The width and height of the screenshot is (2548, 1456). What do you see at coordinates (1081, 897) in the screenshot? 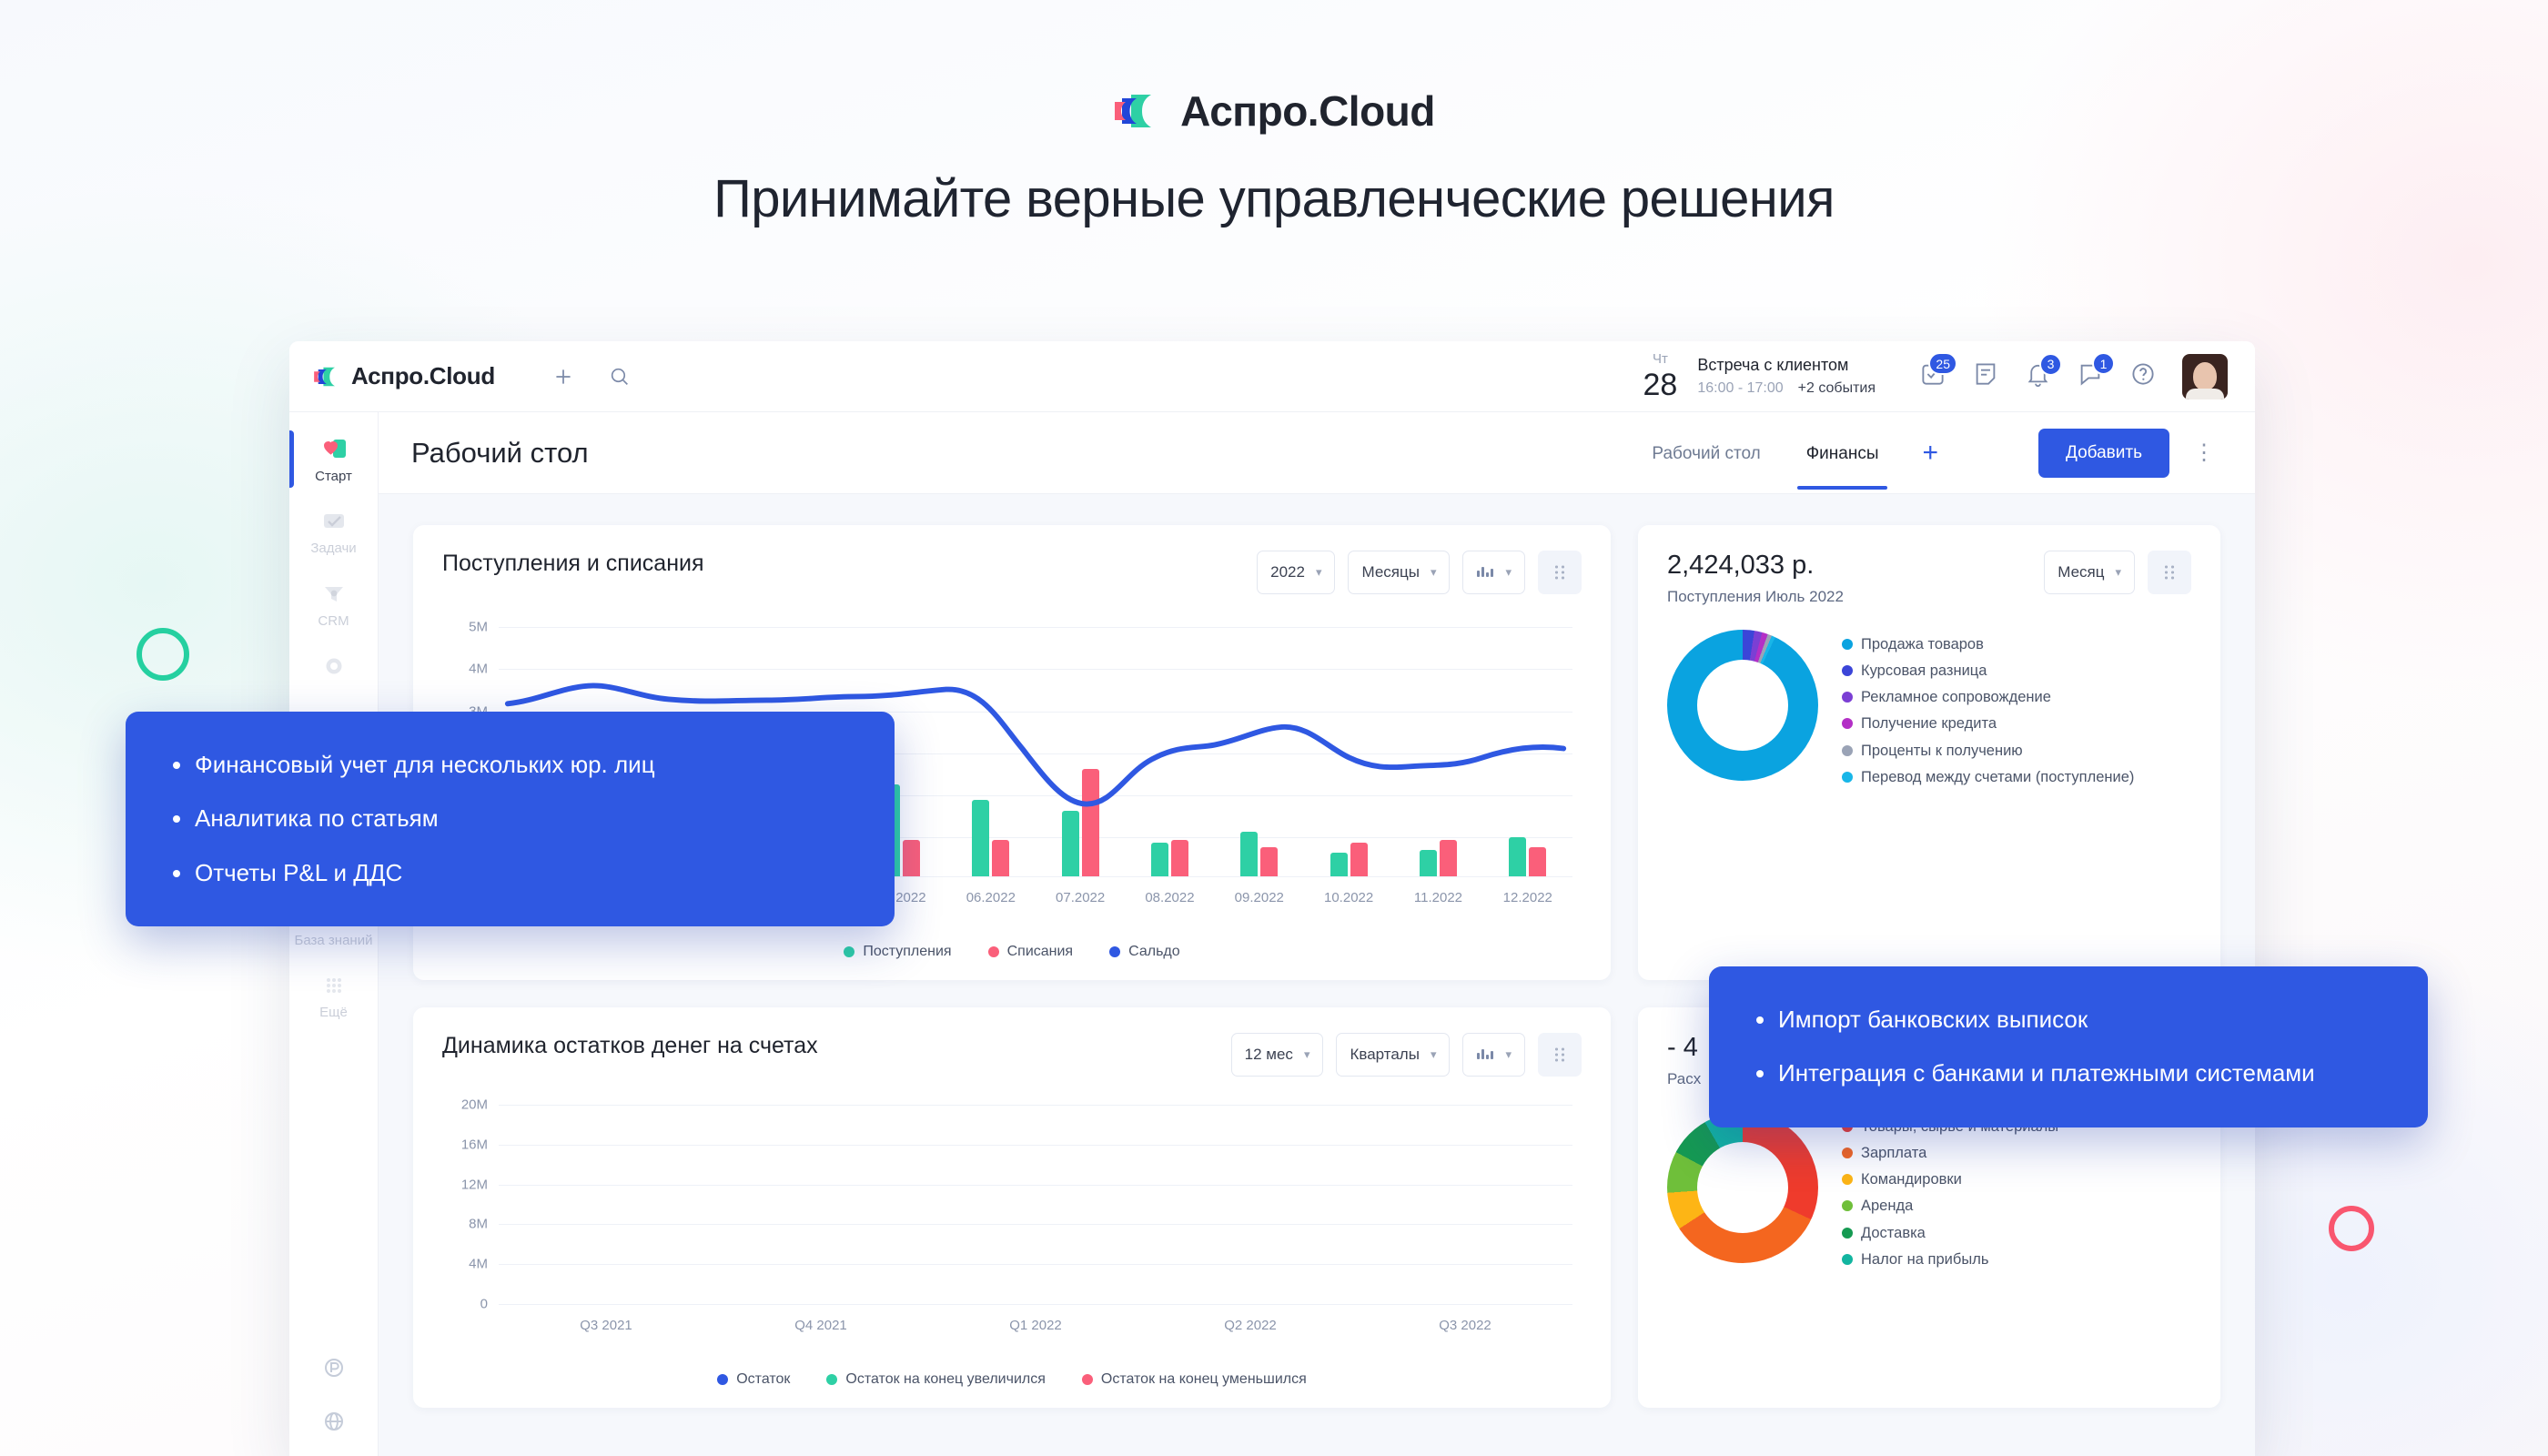
I see `x-tick: 07.2022` at bounding box center [1081, 897].